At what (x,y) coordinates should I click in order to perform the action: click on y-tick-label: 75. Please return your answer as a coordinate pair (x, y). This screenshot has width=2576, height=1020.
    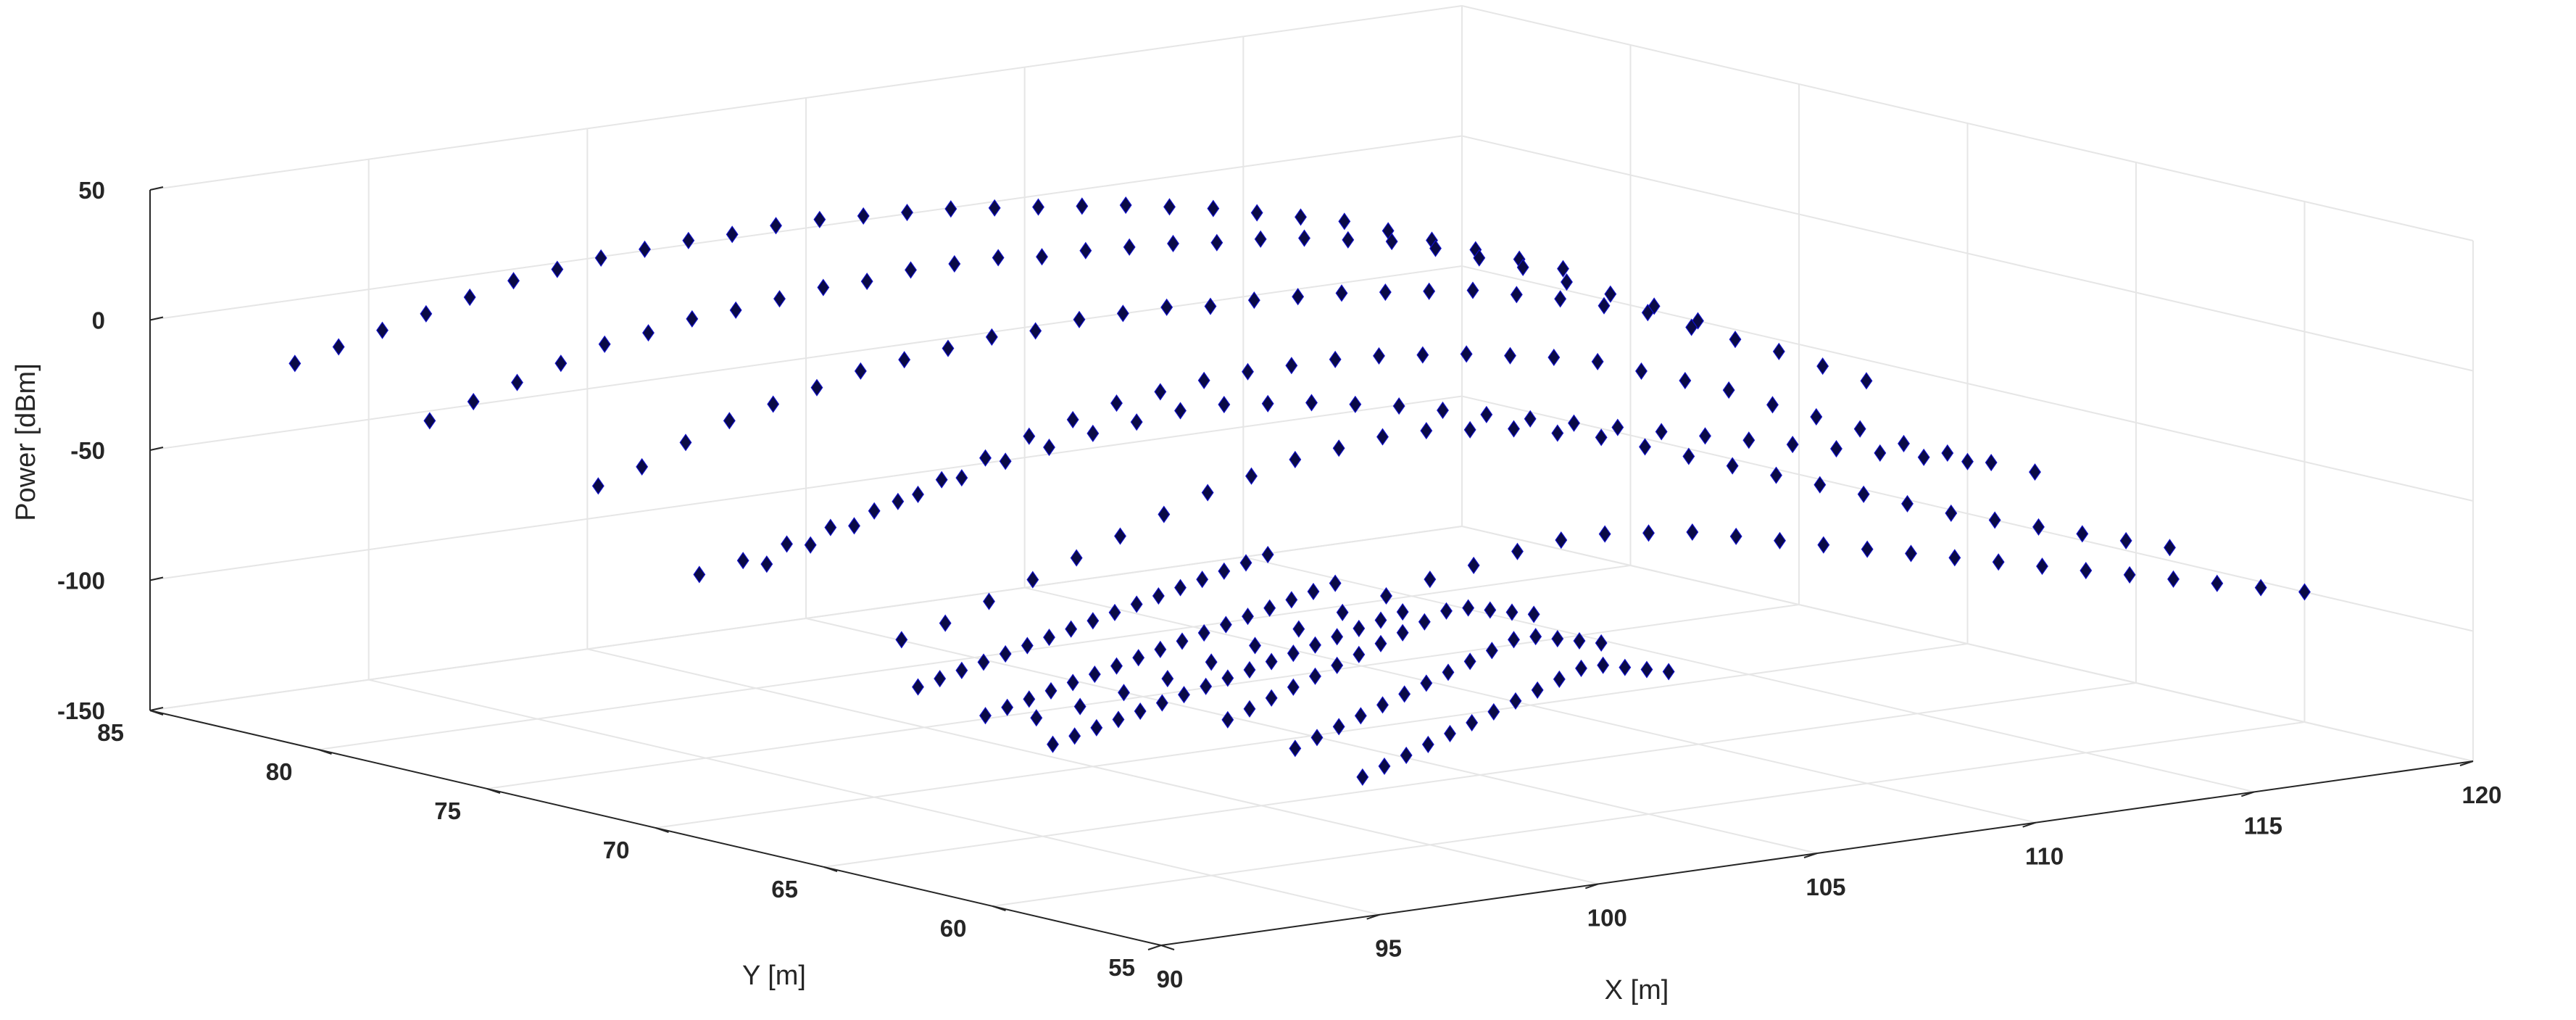
    Looking at the image, I should click on (447, 810).